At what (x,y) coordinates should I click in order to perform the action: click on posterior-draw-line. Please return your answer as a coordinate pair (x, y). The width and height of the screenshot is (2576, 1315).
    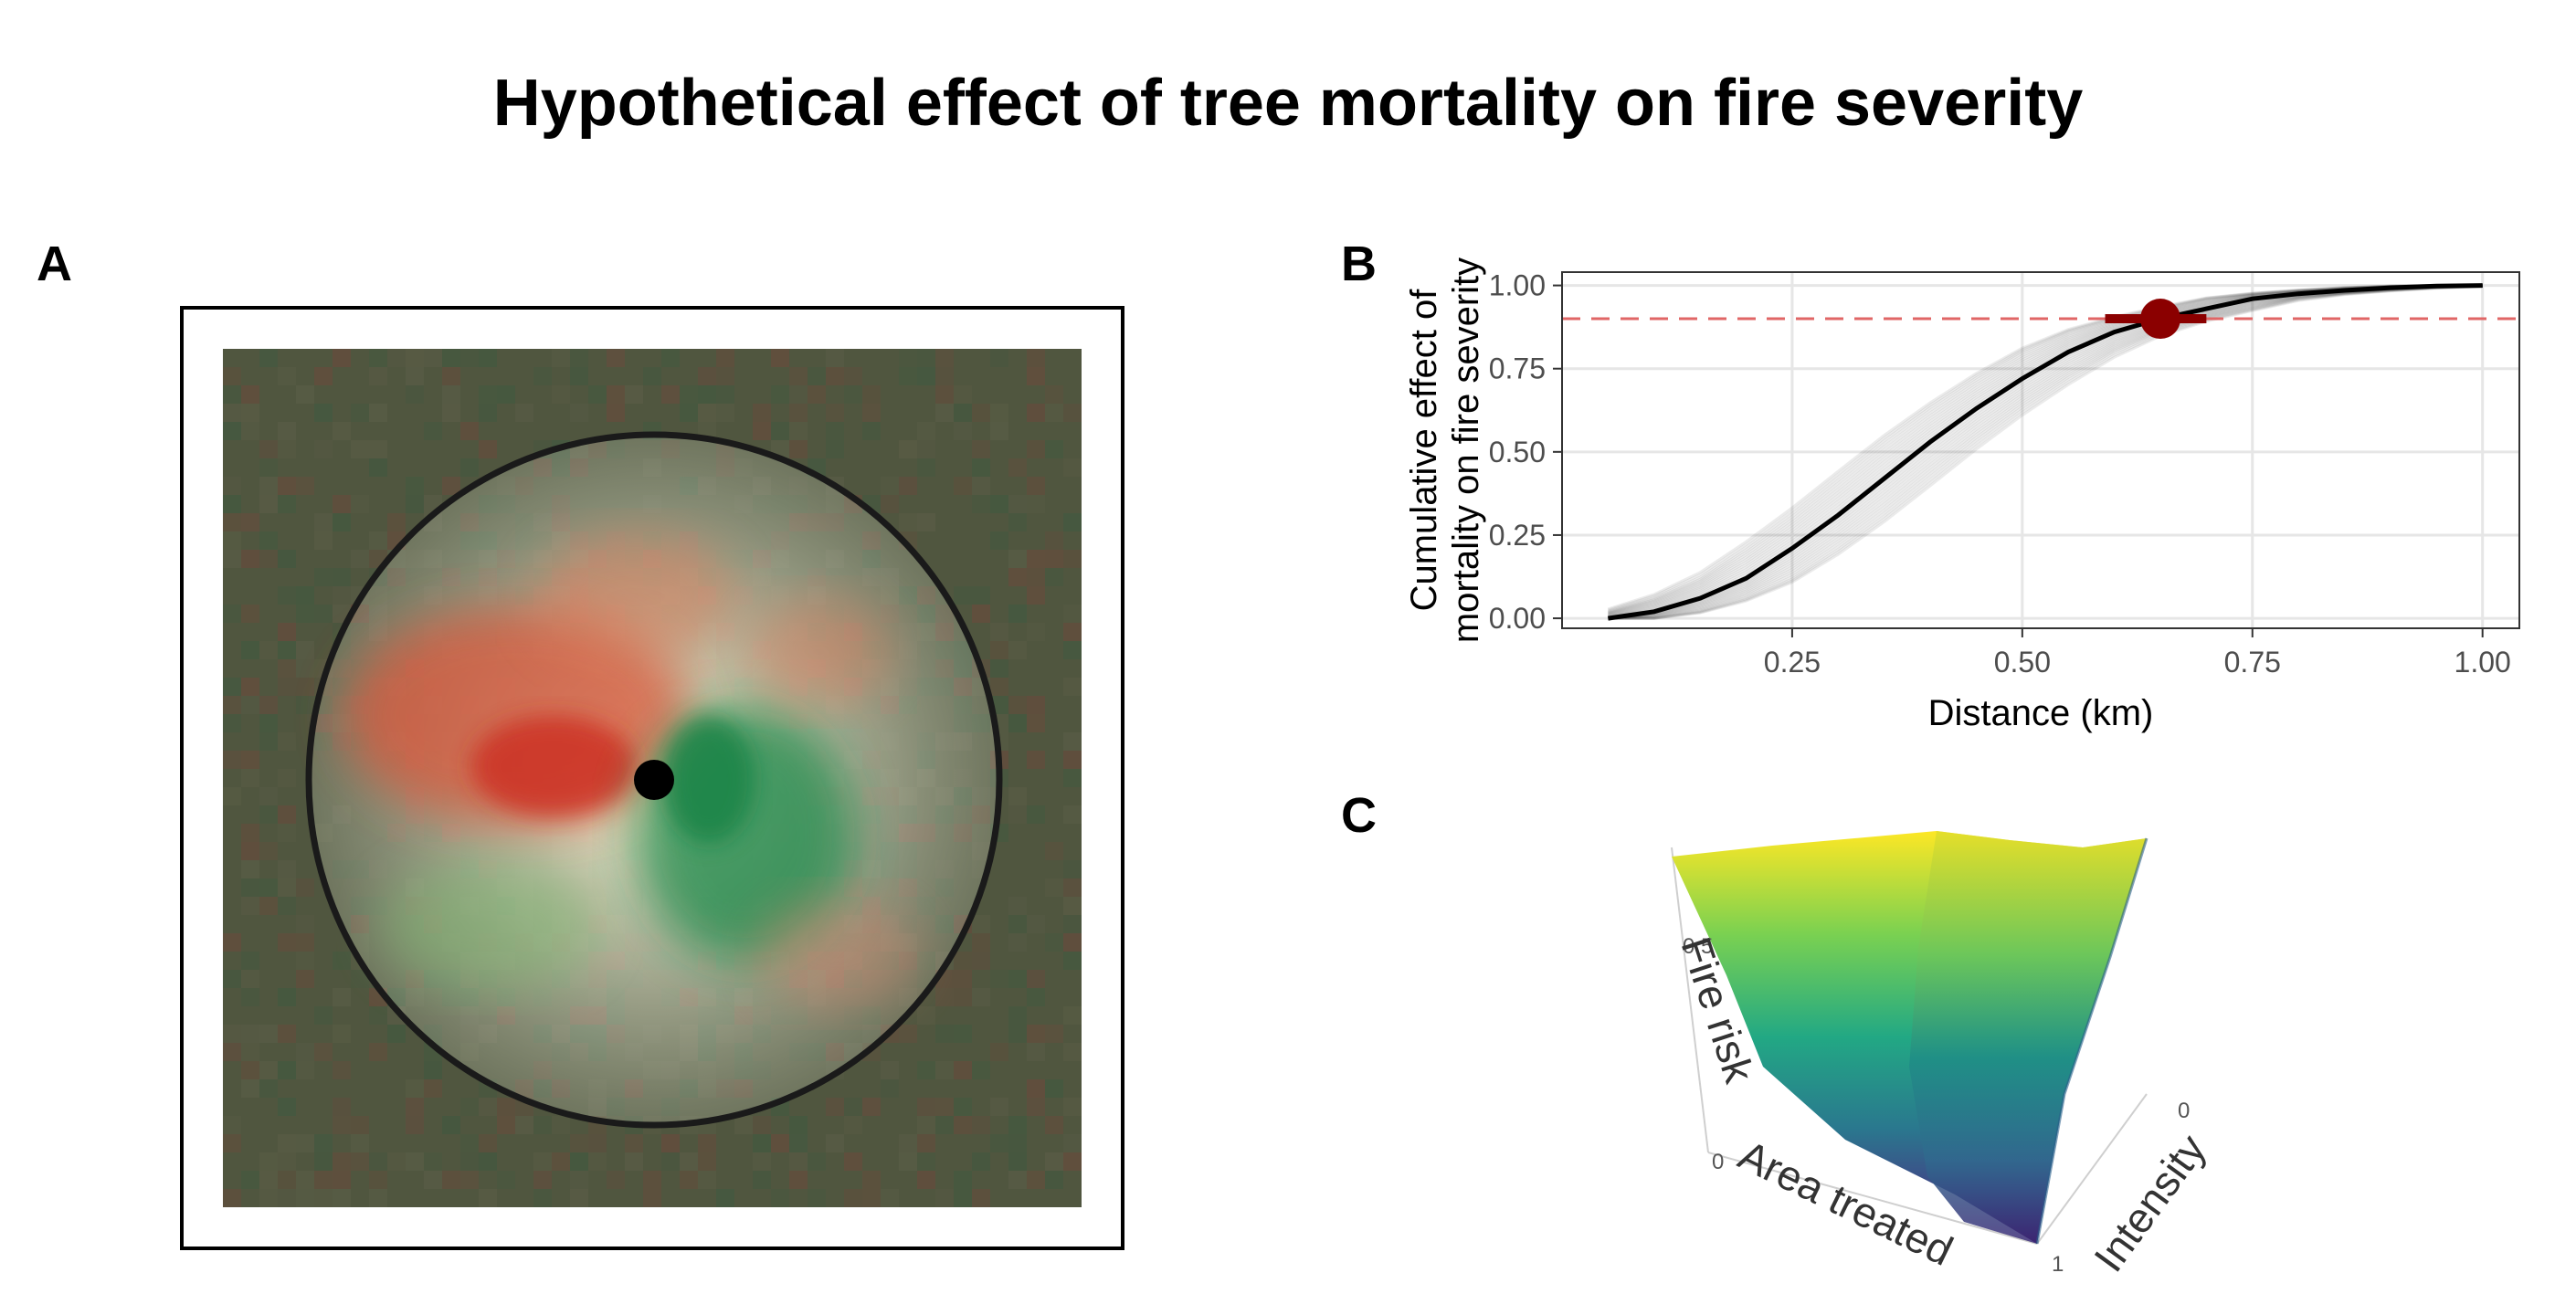
    Looking at the image, I should click on (2045, 452).